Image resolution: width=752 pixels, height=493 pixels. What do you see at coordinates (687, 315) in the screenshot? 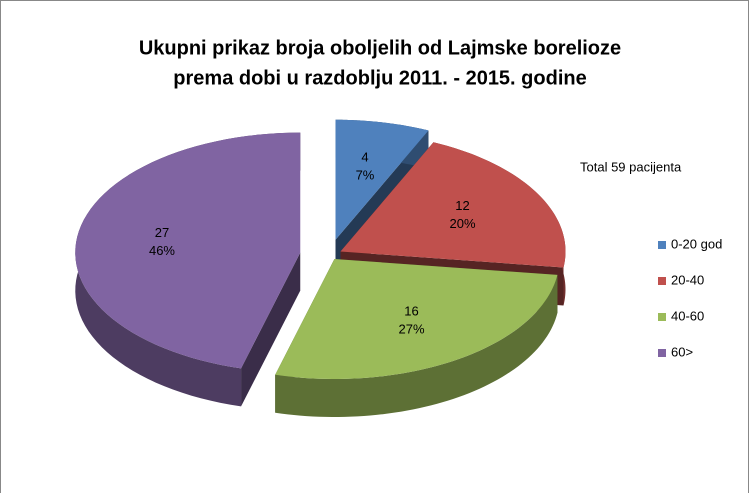
I see `legend-label: 40-60` at bounding box center [687, 315].